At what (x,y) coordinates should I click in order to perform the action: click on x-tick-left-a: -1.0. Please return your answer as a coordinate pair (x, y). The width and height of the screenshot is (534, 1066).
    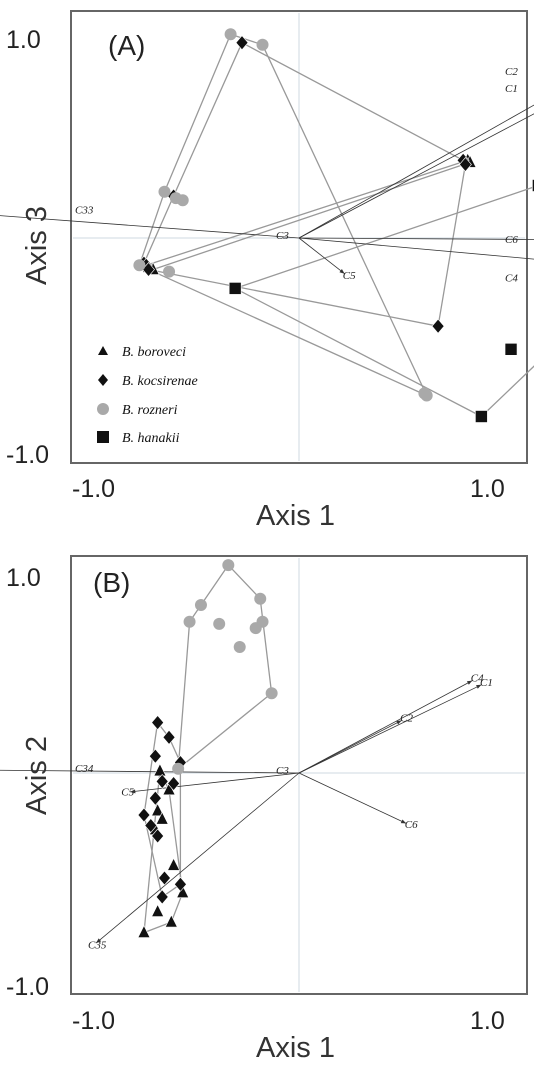
    Looking at the image, I should click on (93, 489).